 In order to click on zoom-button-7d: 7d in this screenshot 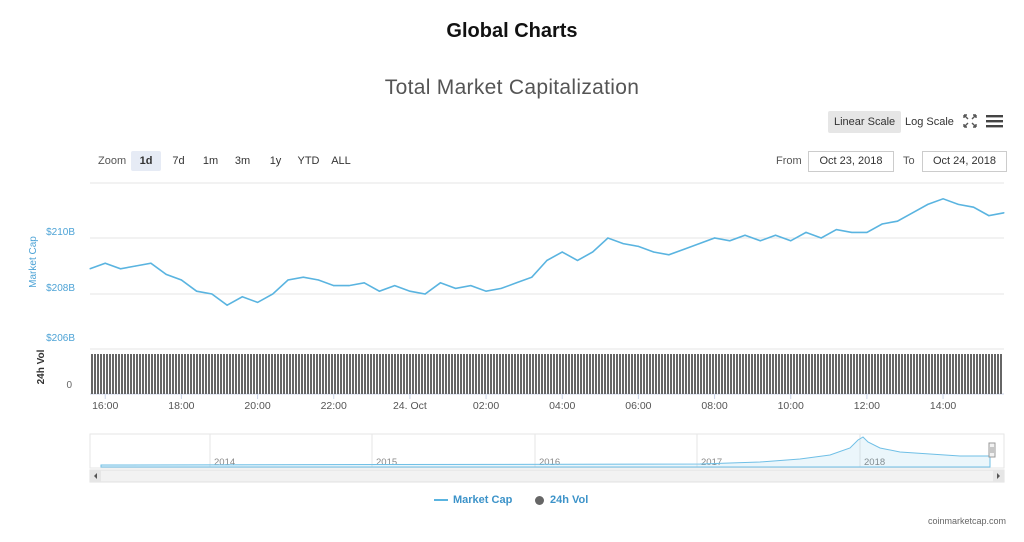, I will do `click(178, 161)`.